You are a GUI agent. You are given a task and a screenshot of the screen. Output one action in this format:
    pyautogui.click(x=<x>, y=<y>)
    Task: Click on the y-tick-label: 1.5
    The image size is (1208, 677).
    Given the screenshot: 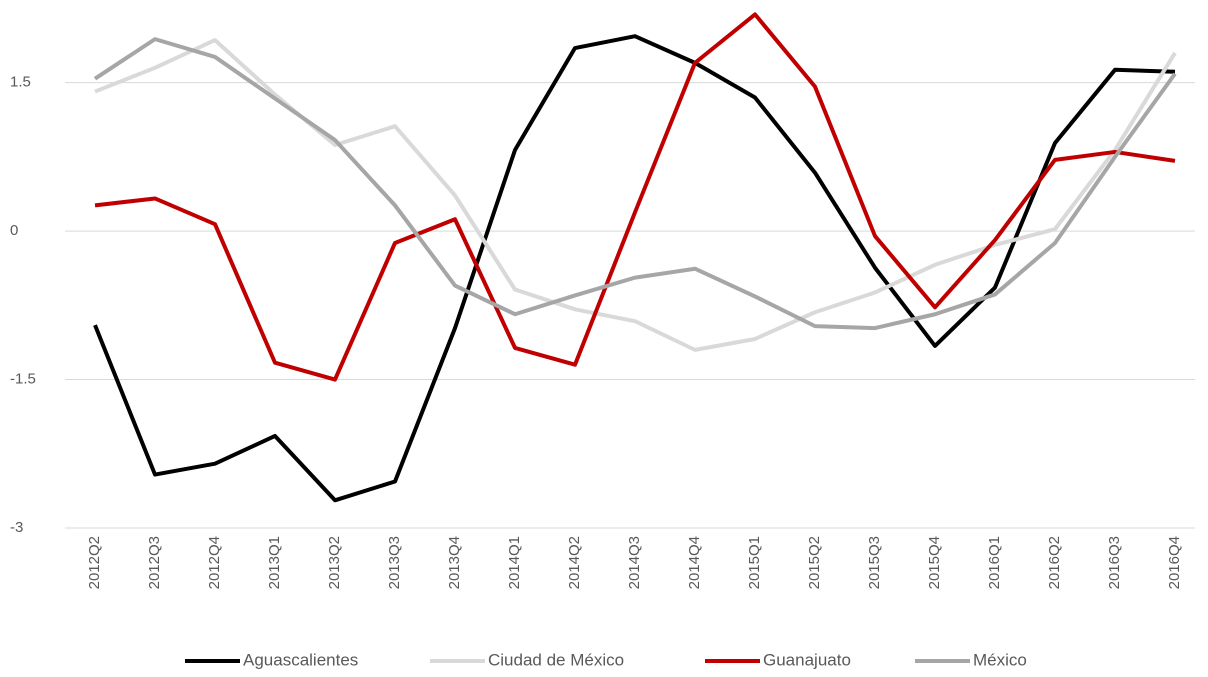 What is the action you would take?
    pyautogui.click(x=20, y=82)
    